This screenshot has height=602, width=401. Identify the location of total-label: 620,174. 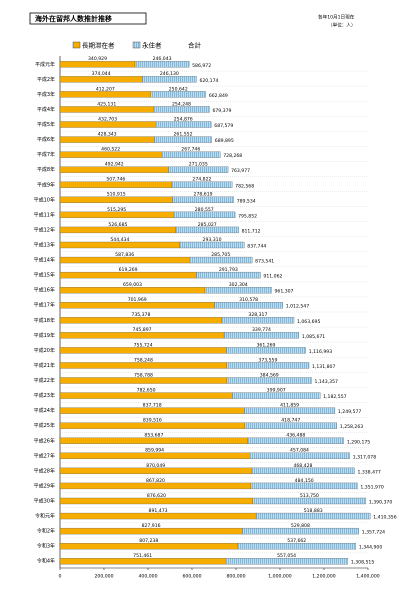
(208, 81).